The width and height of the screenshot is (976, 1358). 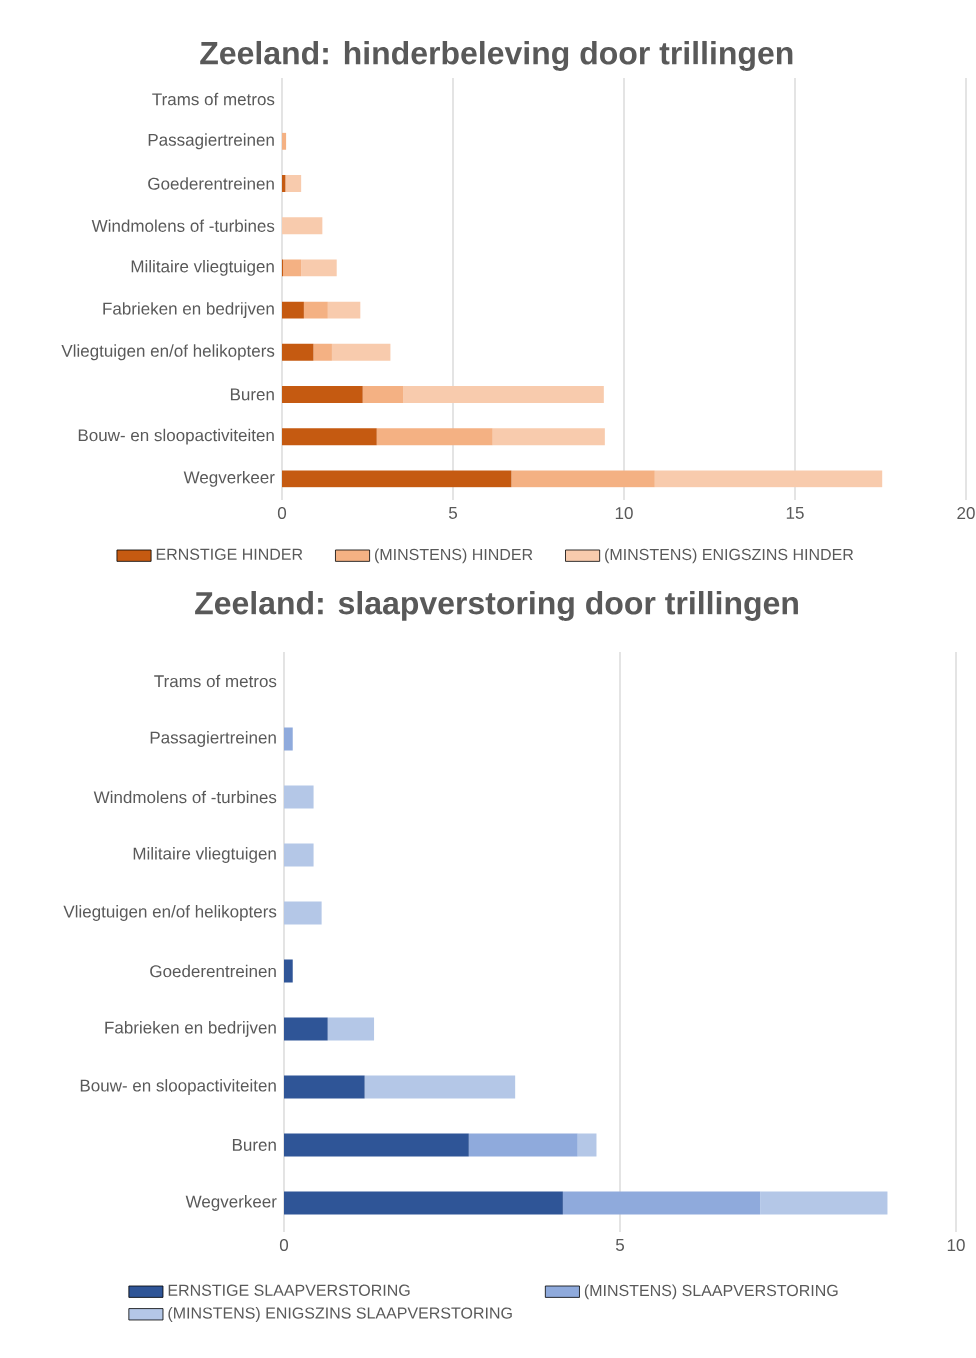 I want to click on x-tick-label: 20, so click(x=966, y=513).